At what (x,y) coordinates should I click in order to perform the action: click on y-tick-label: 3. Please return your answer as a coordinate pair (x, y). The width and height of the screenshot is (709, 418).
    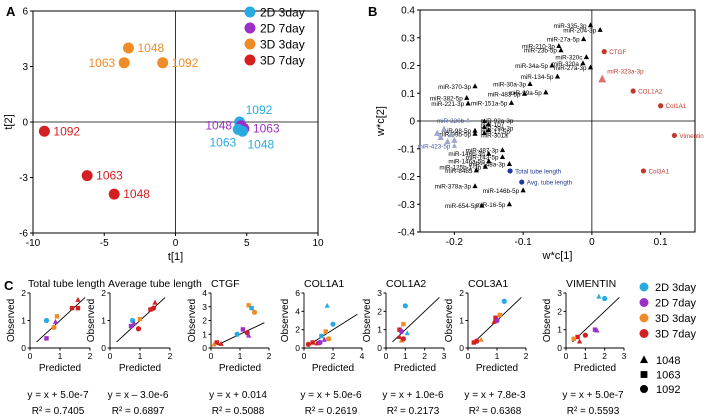
    Looking at the image, I should click on (559, 293).